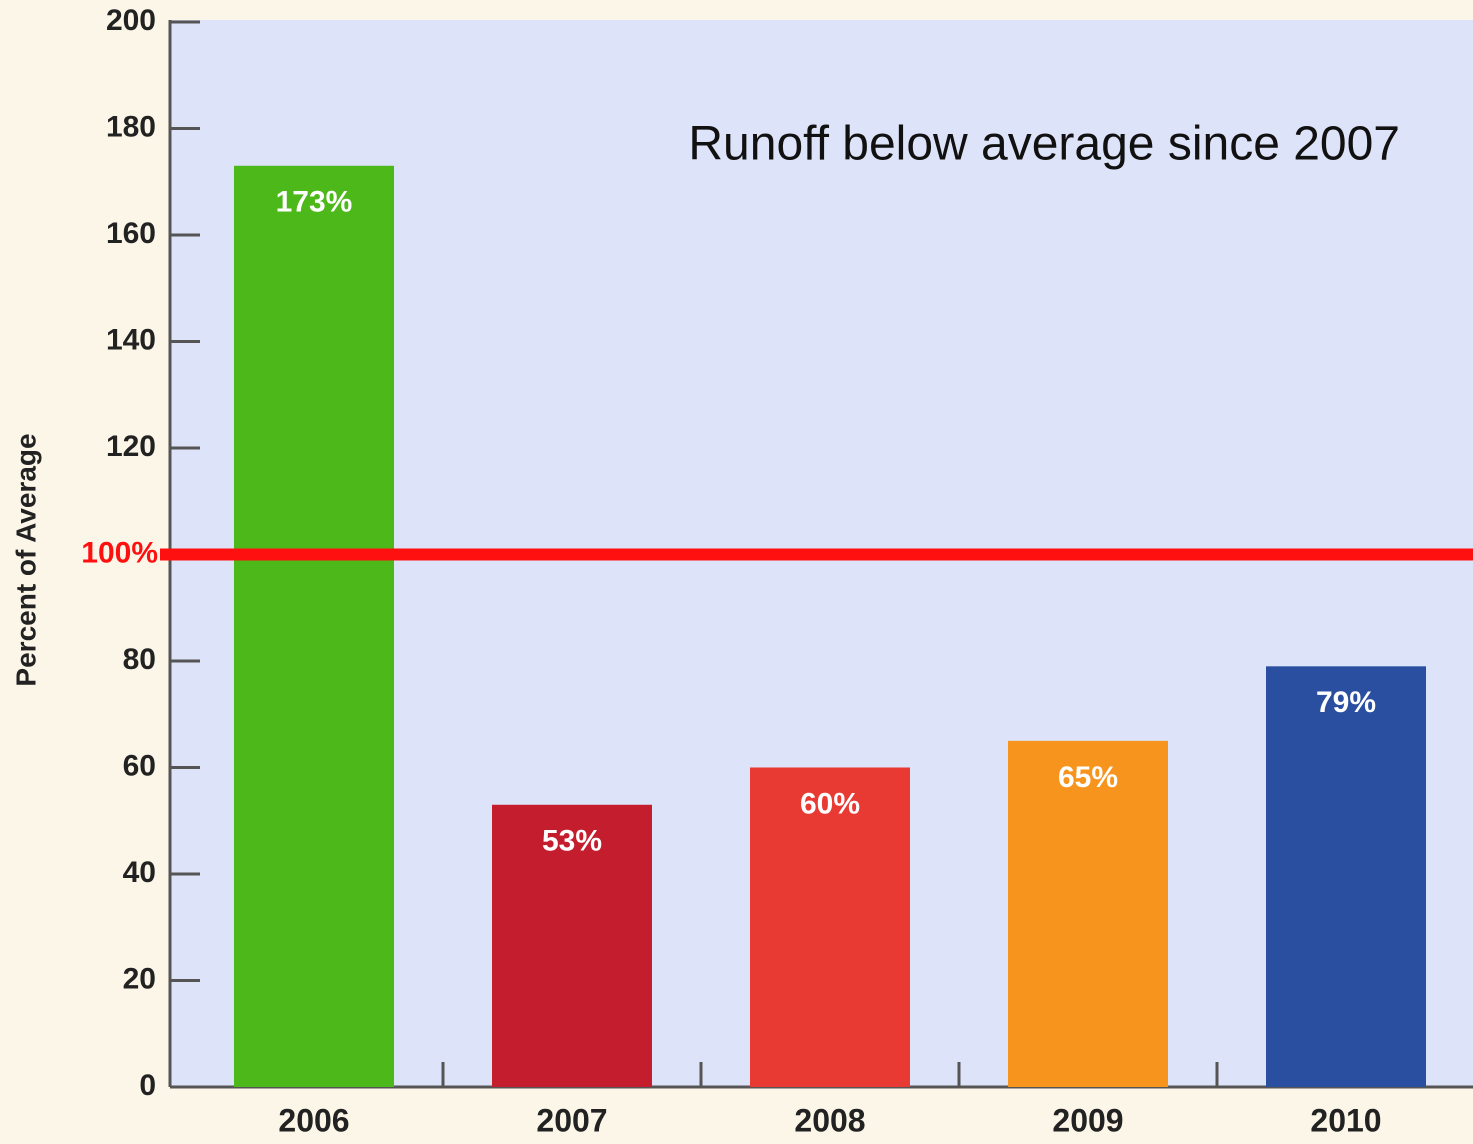 The height and width of the screenshot is (1144, 1473). Describe the element at coordinates (829, 1120) in the screenshot. I see `x-tick-label: 2008` at that location.